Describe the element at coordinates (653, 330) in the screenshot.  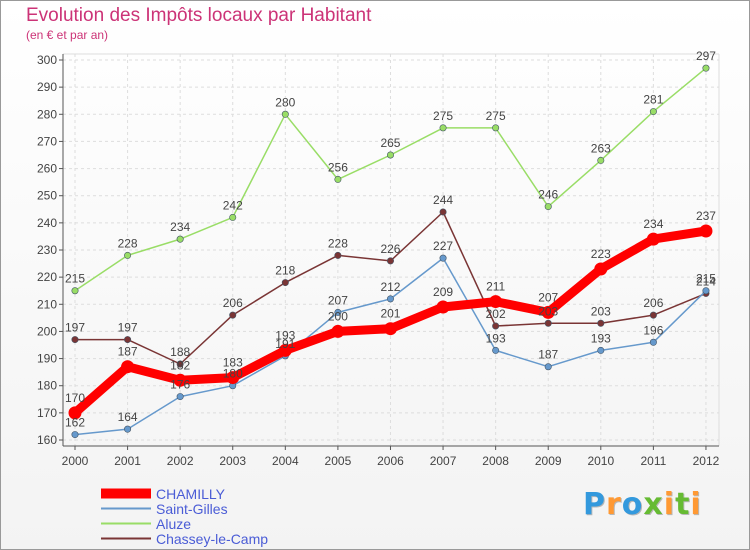
I see `data-label: 196` at that location.